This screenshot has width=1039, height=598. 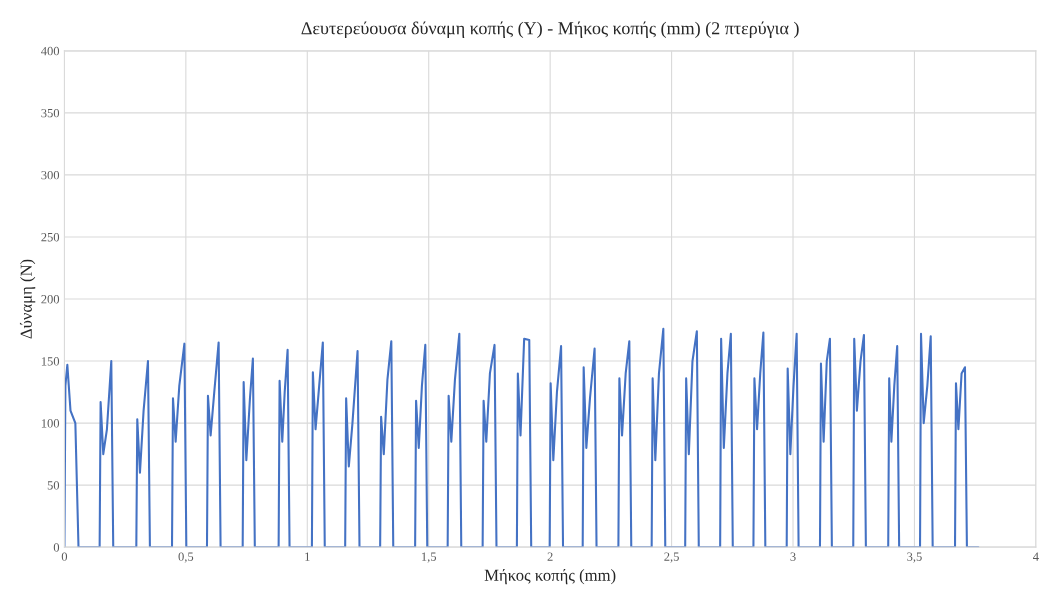 I want to click on y-axis-title: Δύναμη (N), so click(x=27, y=299).